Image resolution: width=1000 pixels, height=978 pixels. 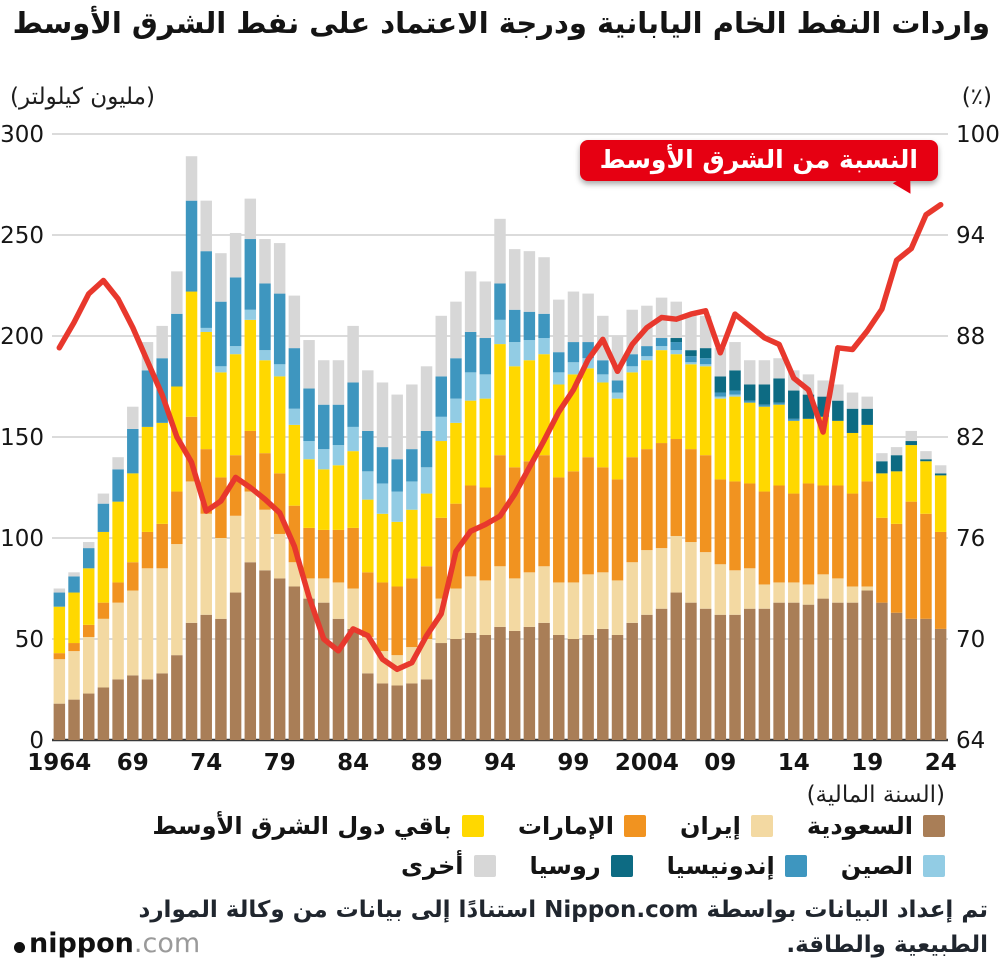 I want to click on legend-label: باقي دول الشرق الأوسط, so click(x=302, y=826).